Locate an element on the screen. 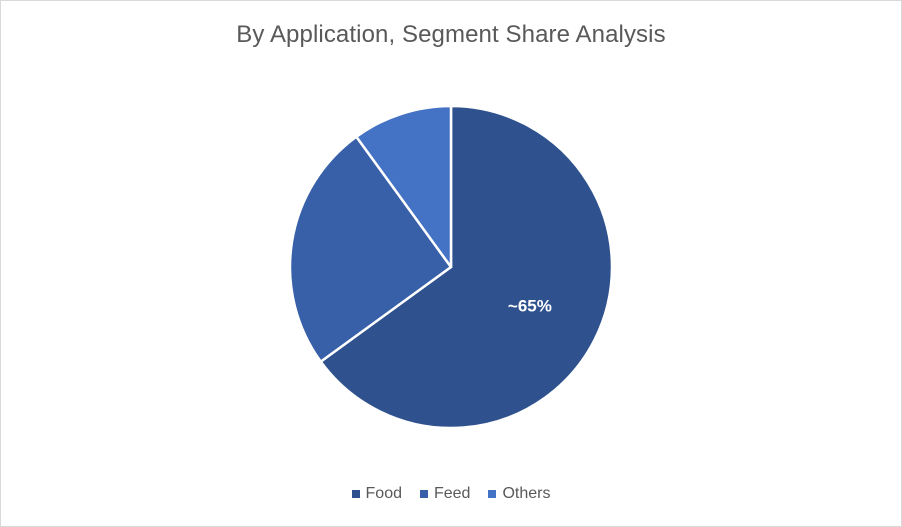 Image resolution: width=902 pixels, height=527 pixels. pie-slice-feed is located at coordinates (370, 249).